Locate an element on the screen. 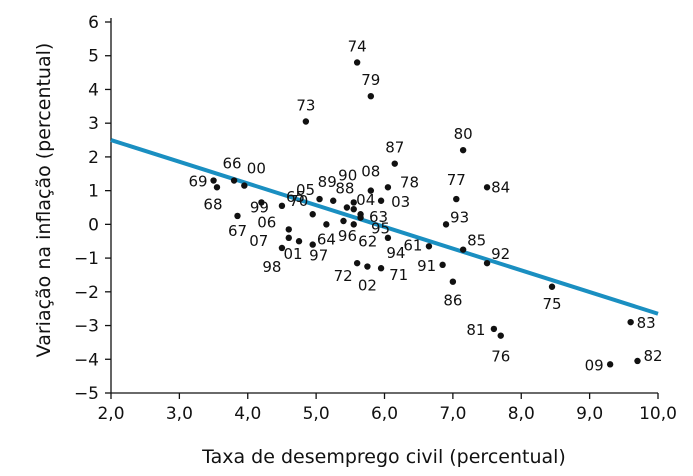  data-point-label: 75 is located at coordinates (551, 304).